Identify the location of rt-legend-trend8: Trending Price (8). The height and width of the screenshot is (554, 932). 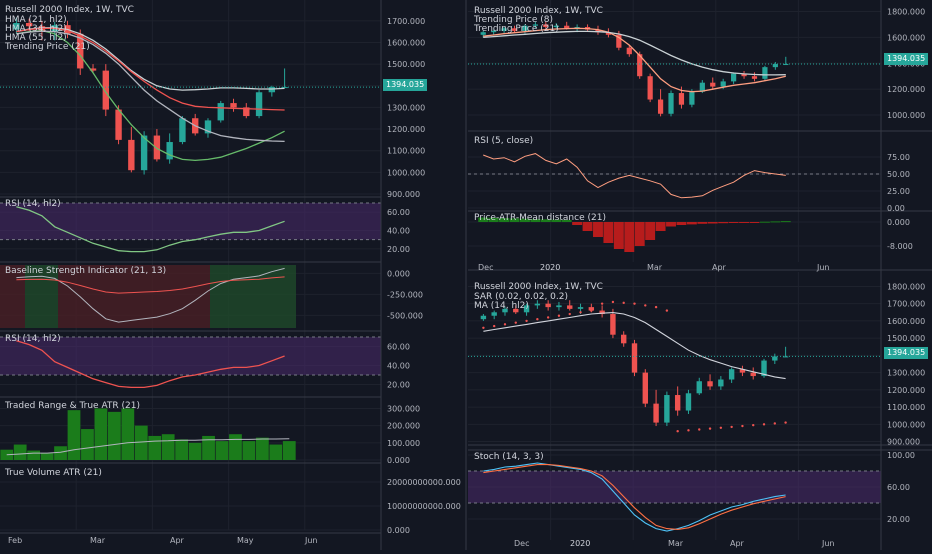
(513, 20).